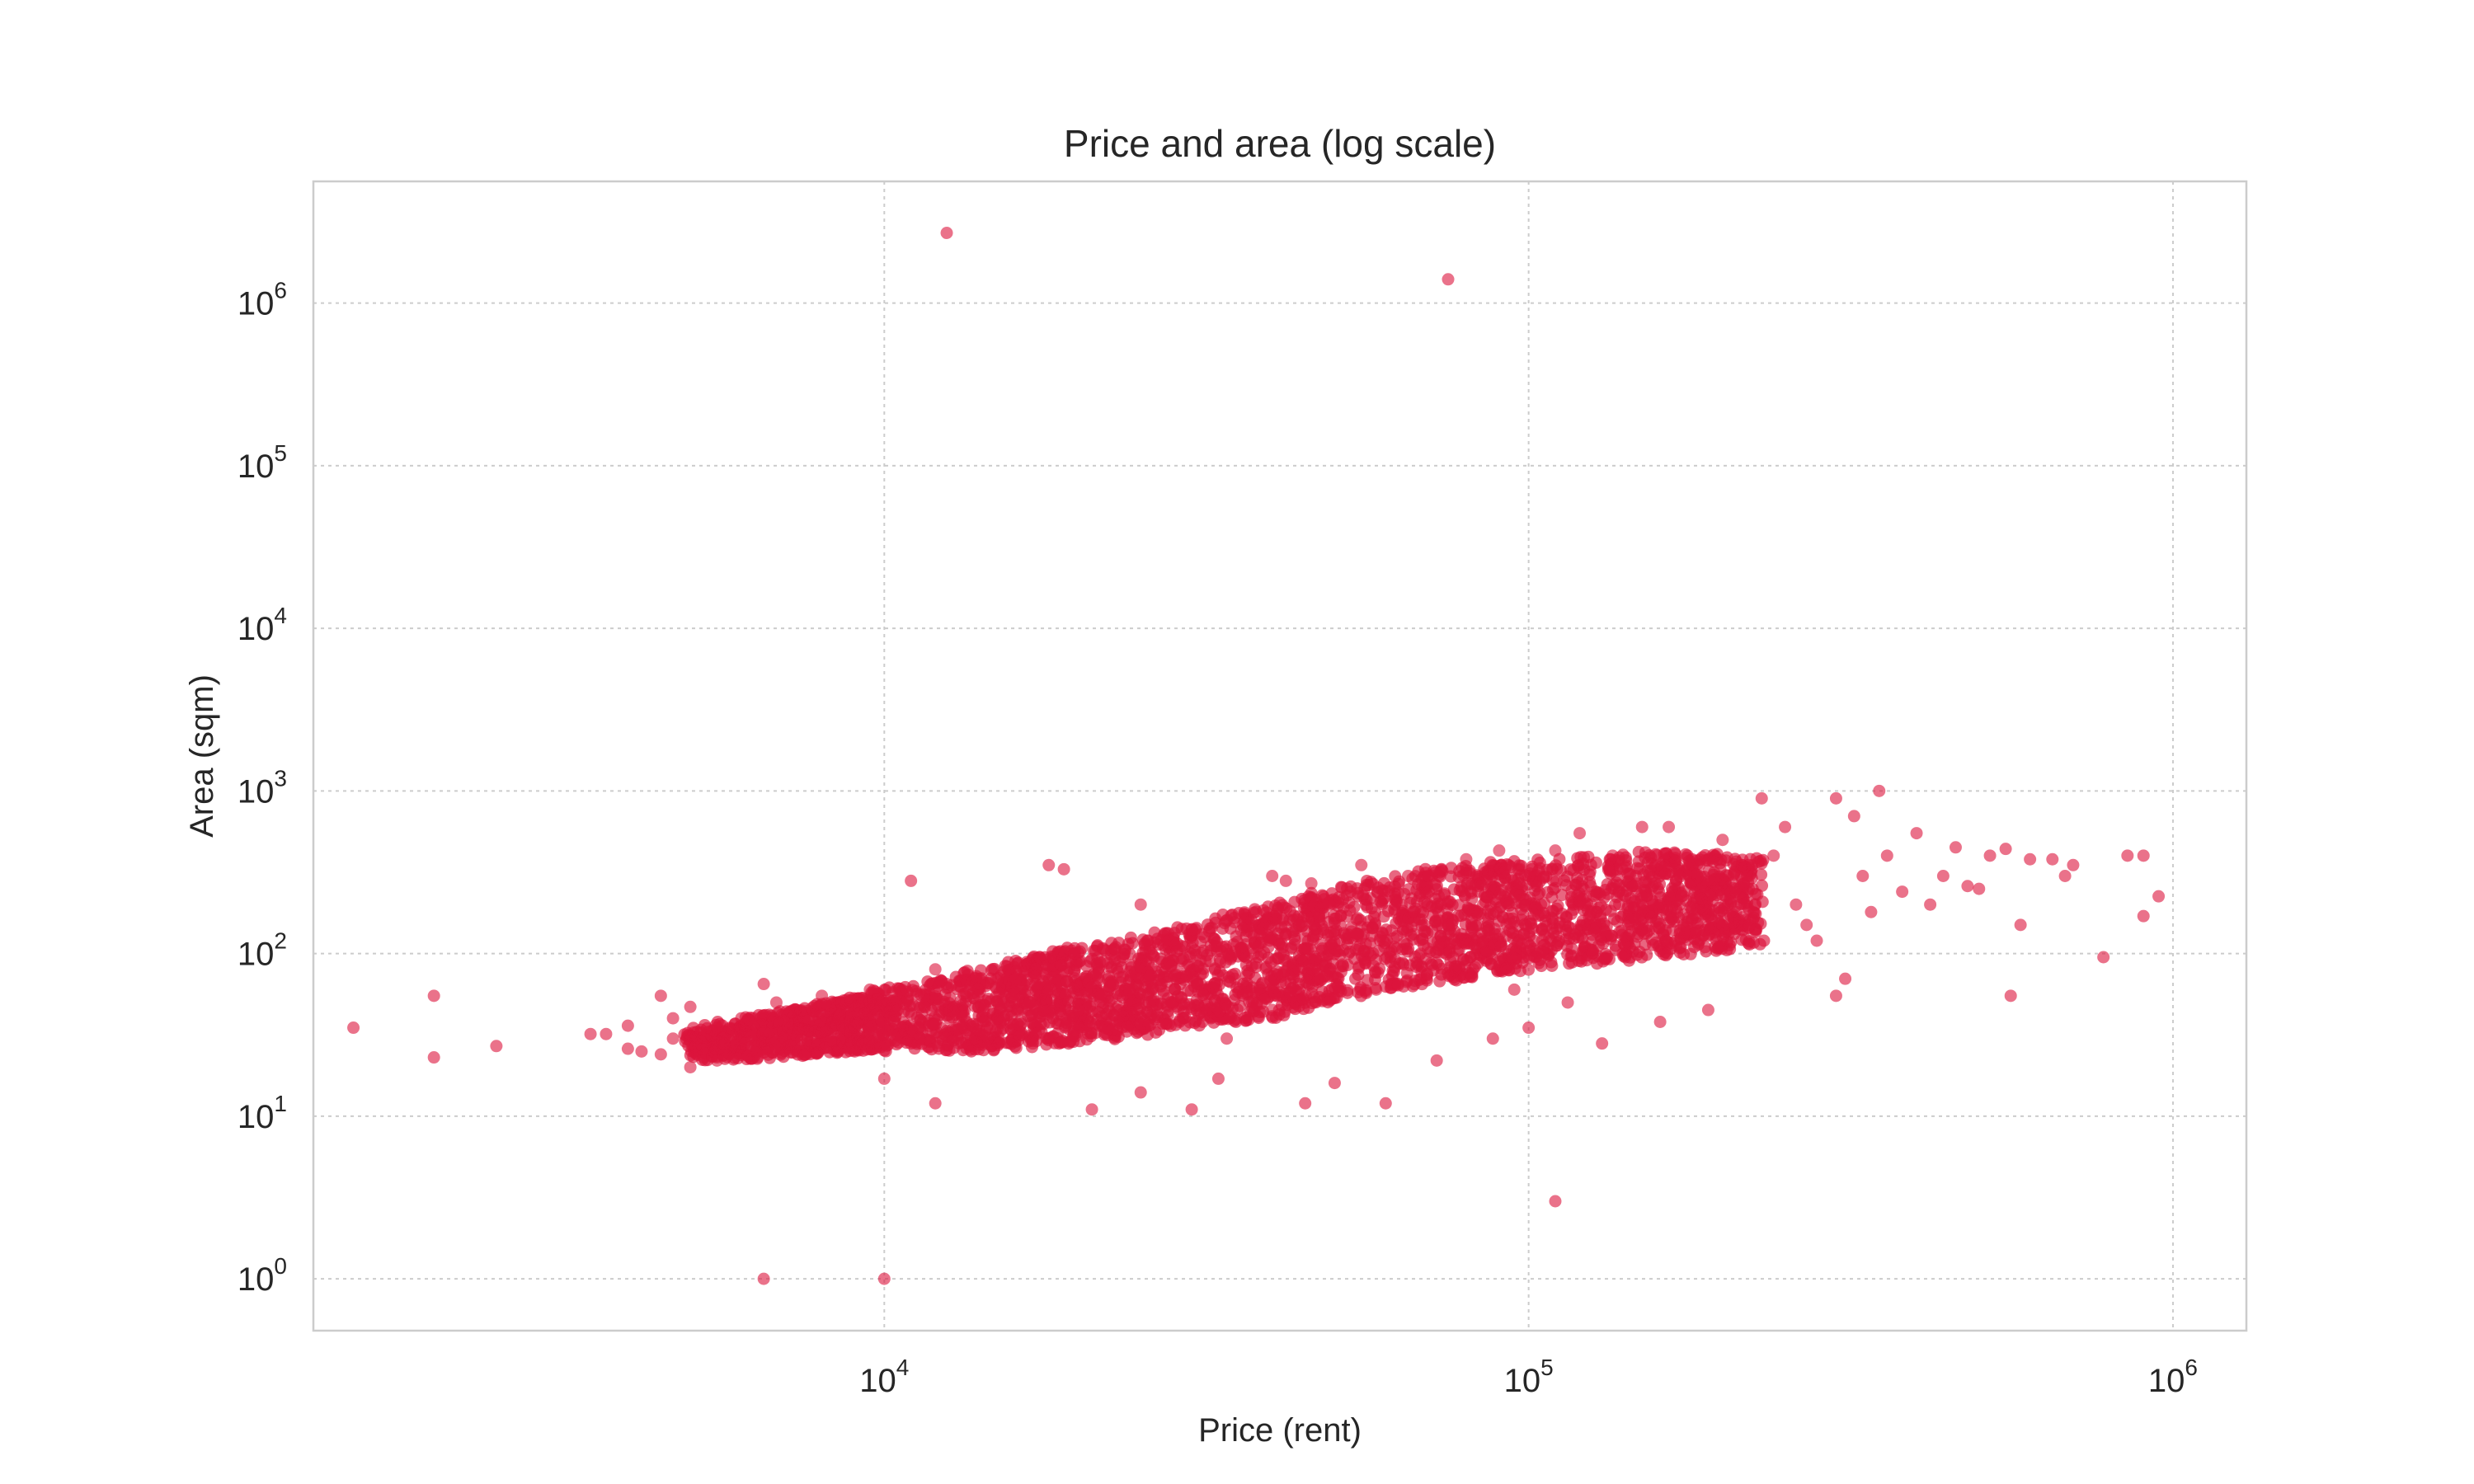 The width and height of the screenshot is (2474, 1484). I want to click on y-tick-label: 10⁴, so click(262, 625).